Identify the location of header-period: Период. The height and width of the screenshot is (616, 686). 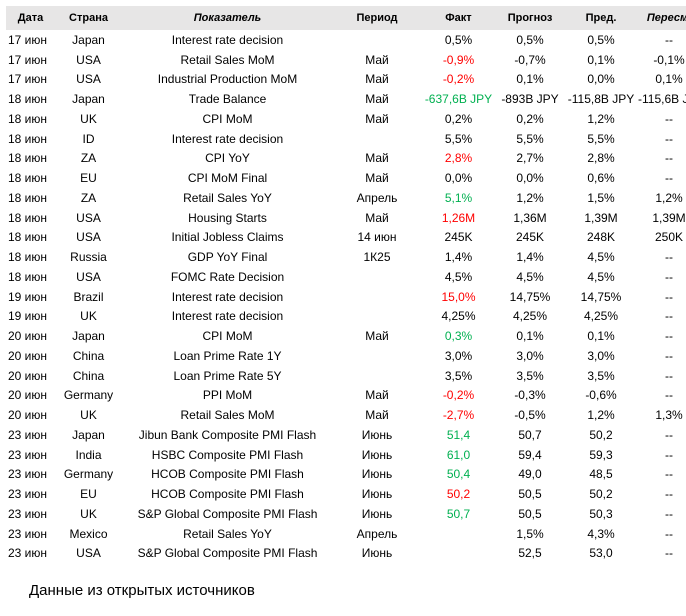
(377, 18).